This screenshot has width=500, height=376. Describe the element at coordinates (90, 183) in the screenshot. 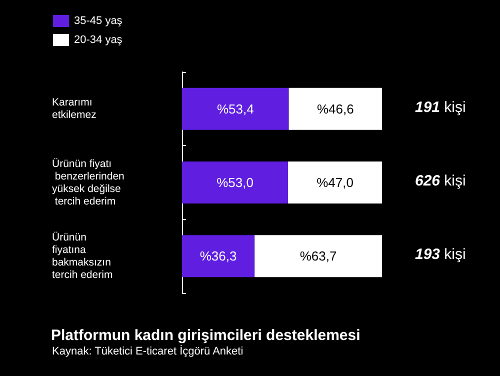

I see `y-tick-label: Ürünün fiyatı benzerlerinden yüksek değilse tercih ederim` at that location.